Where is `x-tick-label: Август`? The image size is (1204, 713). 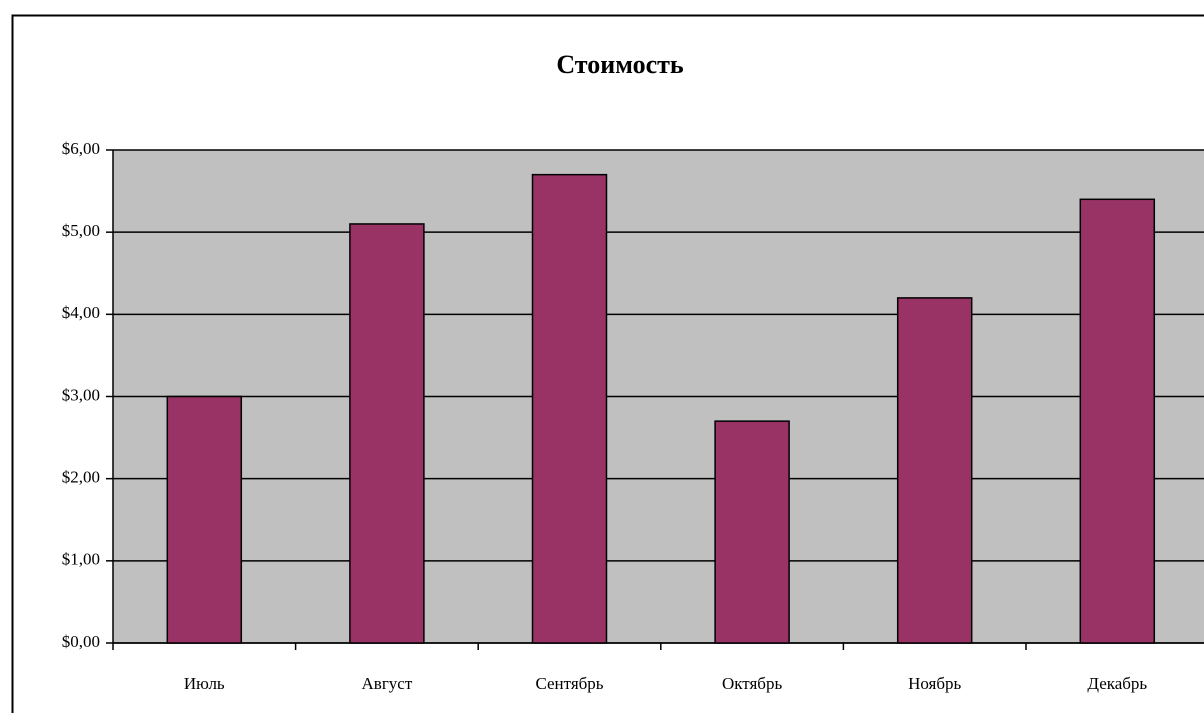 x-tick-label: Август is located at coordinates (387, 683).